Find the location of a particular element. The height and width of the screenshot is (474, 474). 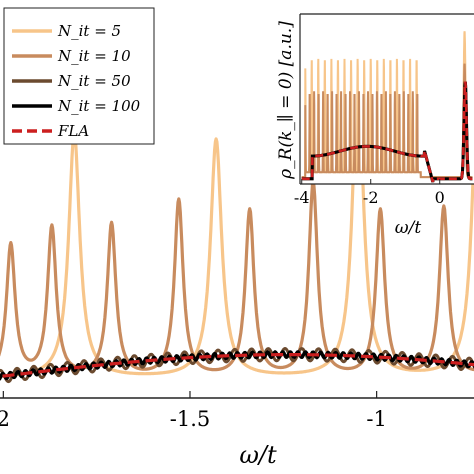

inset-x-ticks: -4 -2 0 is located at coordinates (369, 193).